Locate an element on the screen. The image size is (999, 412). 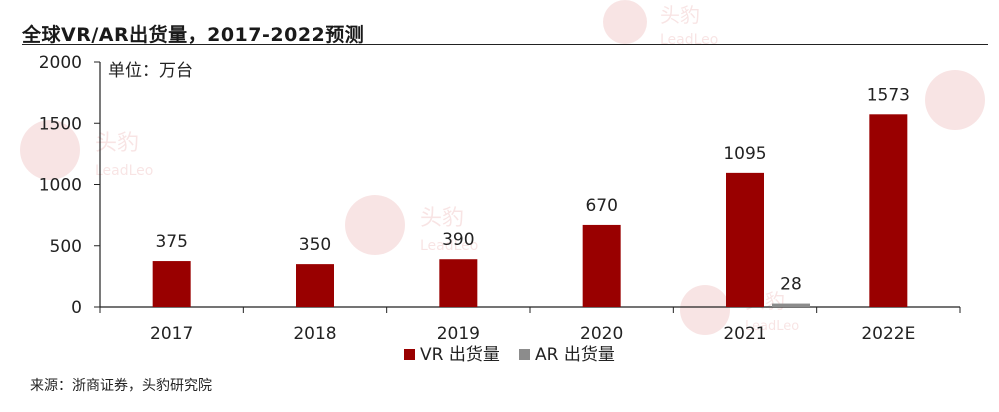
chart-title: 全球VR/AR出货量，2017-2022预测 is located at coordinates (193, 35).